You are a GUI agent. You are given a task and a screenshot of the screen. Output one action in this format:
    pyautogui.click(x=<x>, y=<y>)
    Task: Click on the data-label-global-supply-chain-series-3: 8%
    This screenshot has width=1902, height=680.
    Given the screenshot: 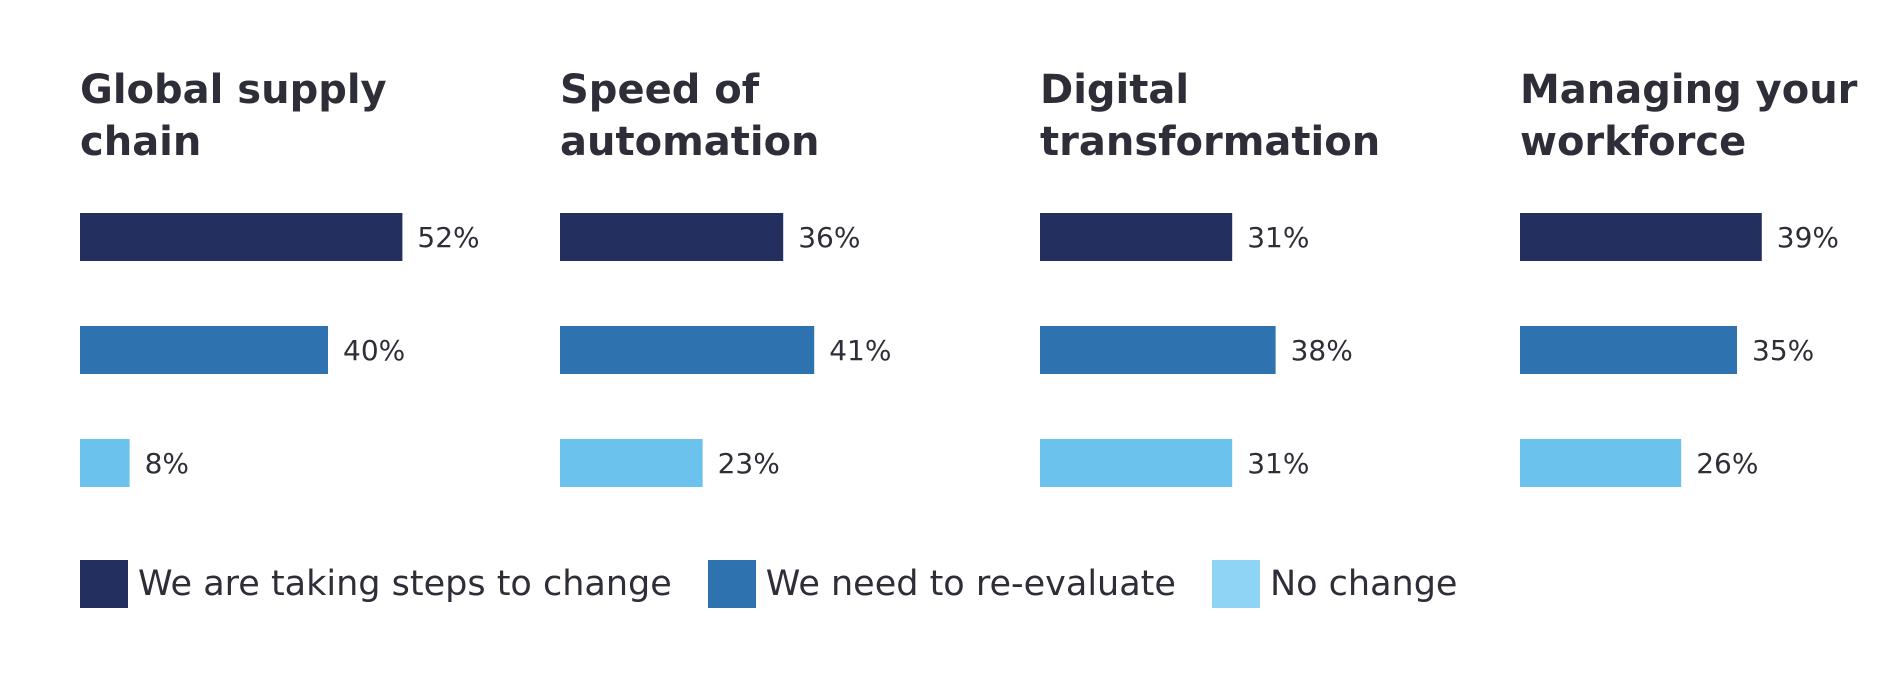 What is the action you would take?
    pyautogui.click(x=167, y=463)
    